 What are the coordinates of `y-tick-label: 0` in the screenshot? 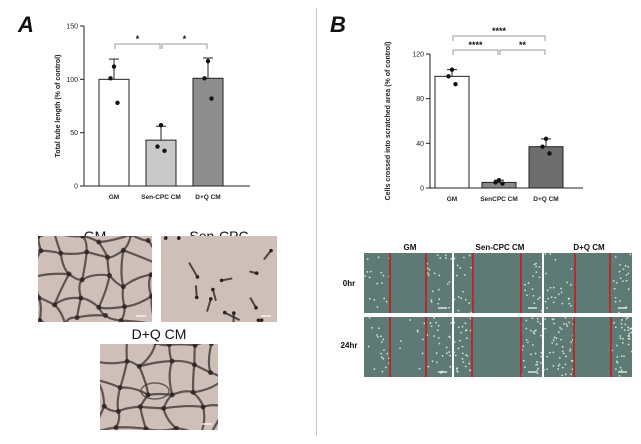 It's located at (76, 187).